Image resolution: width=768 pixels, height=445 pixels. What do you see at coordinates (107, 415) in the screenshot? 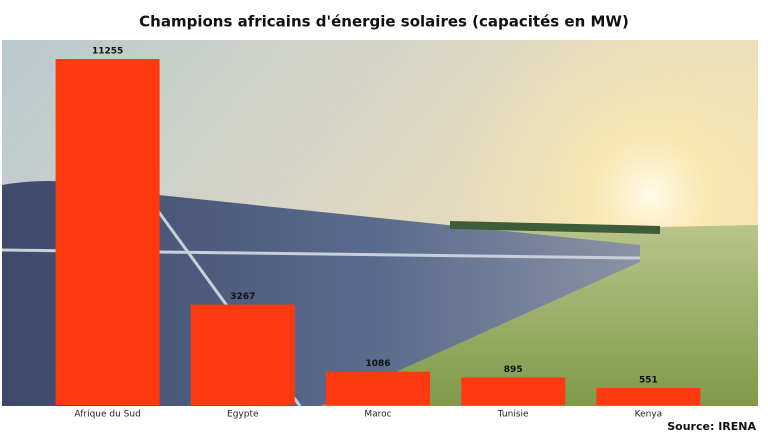
I see `x-tick-label: Afrique du Sud` at bounding box center [107, 415].